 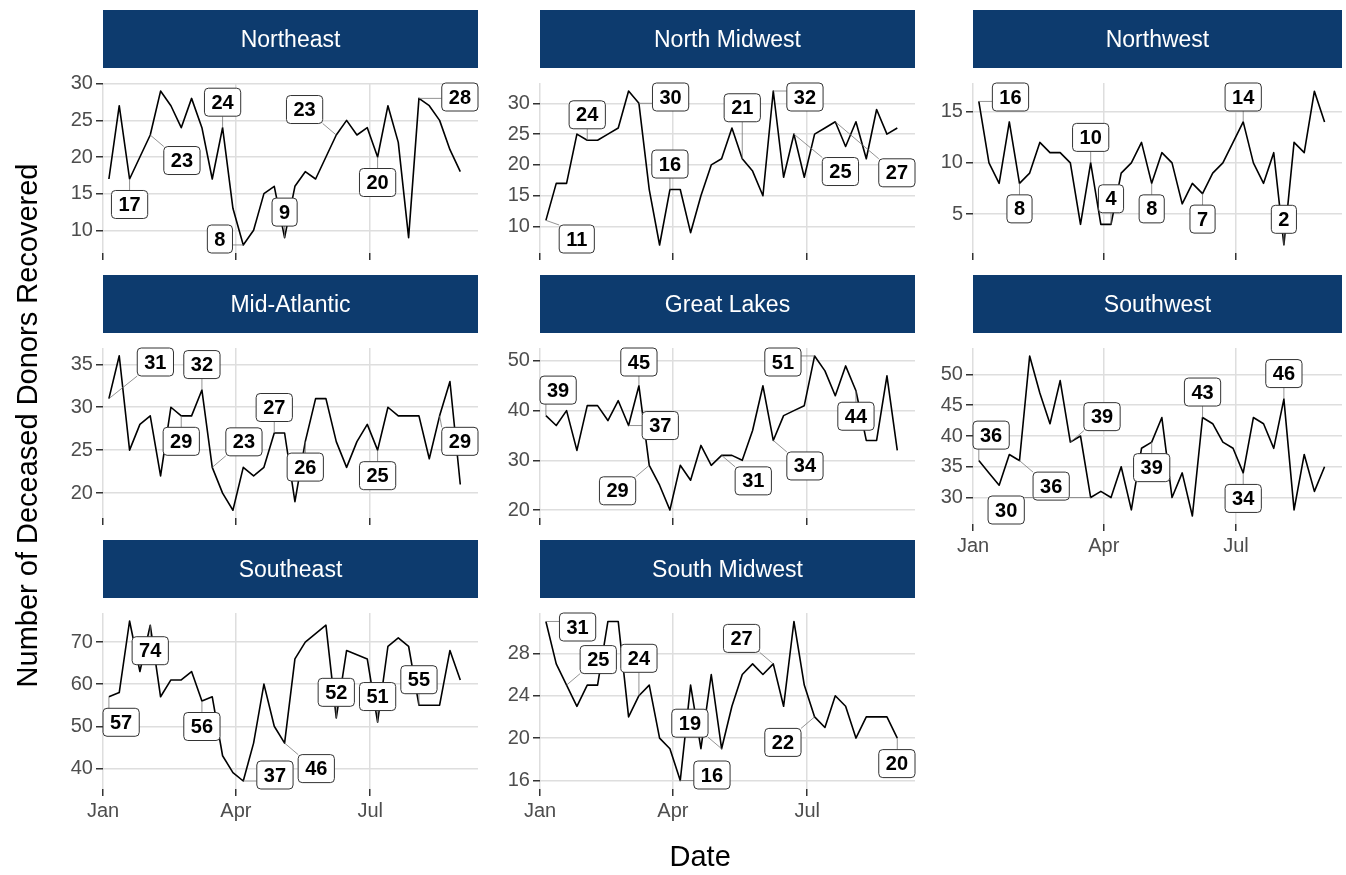 What do you see at coordinates (202, 726) in the screenshot?
I see `annotation: 56` at bounding box center [202, 726].